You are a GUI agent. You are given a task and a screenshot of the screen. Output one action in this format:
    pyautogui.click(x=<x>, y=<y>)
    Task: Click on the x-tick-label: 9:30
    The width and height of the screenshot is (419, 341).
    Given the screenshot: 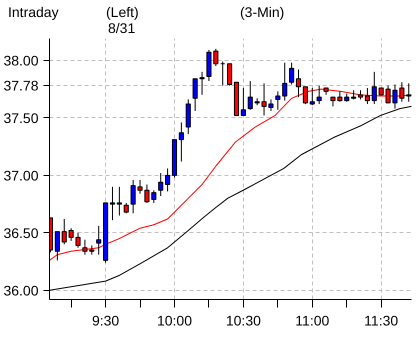 What is the action you would take?
    pyautogui.click(x=106, y=320)
    